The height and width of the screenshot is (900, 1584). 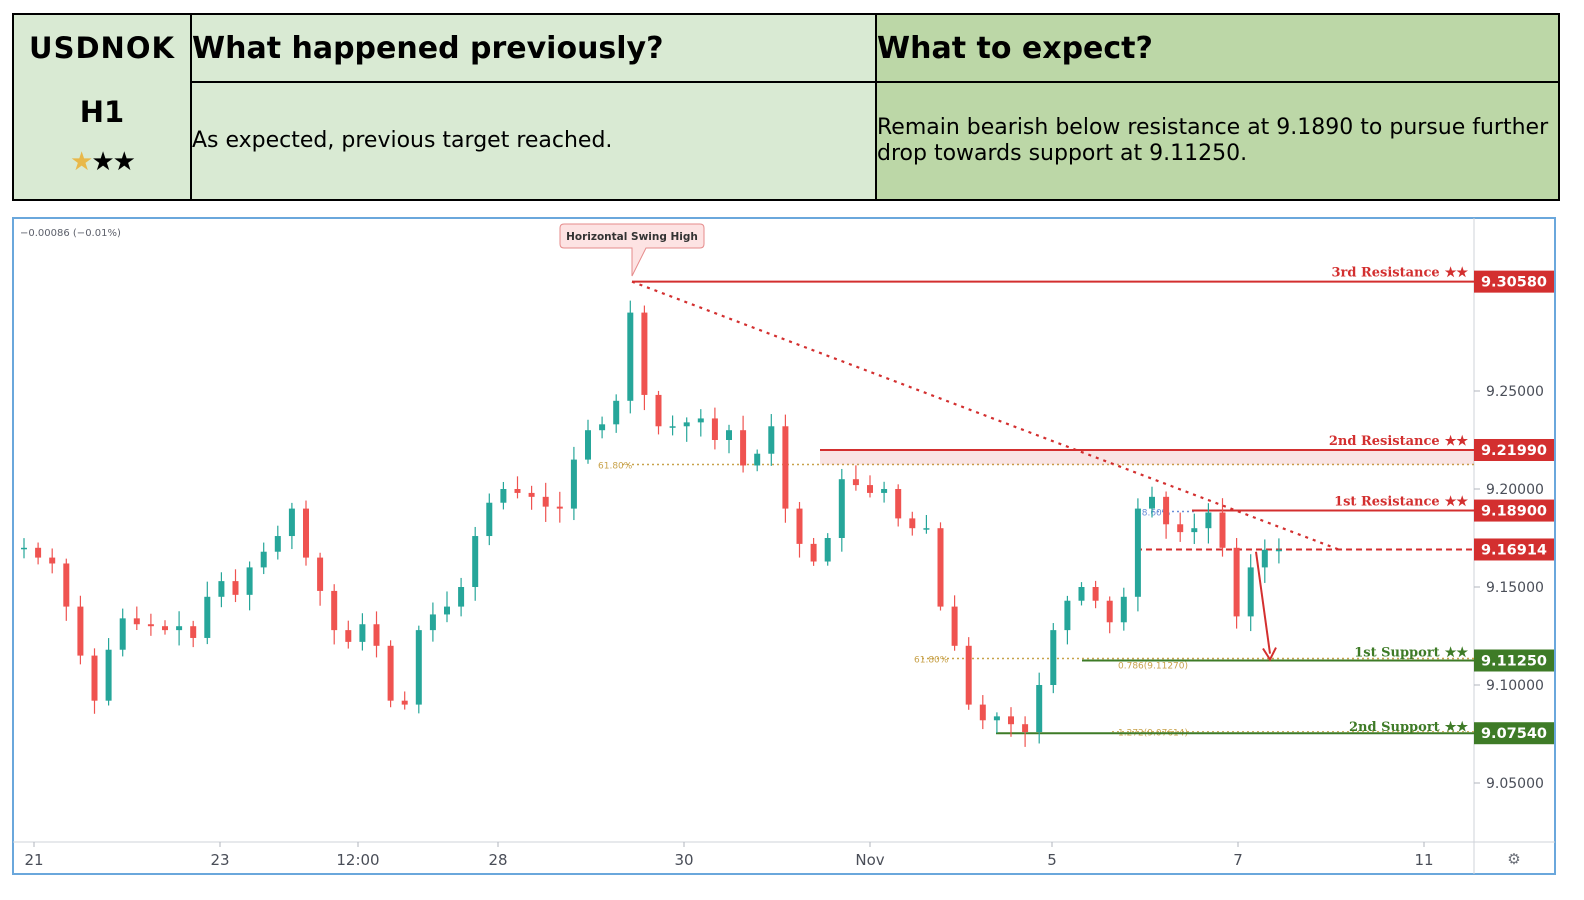 I want to click on settings-gear-icon: ⚙, so click(x=1513, y=859).